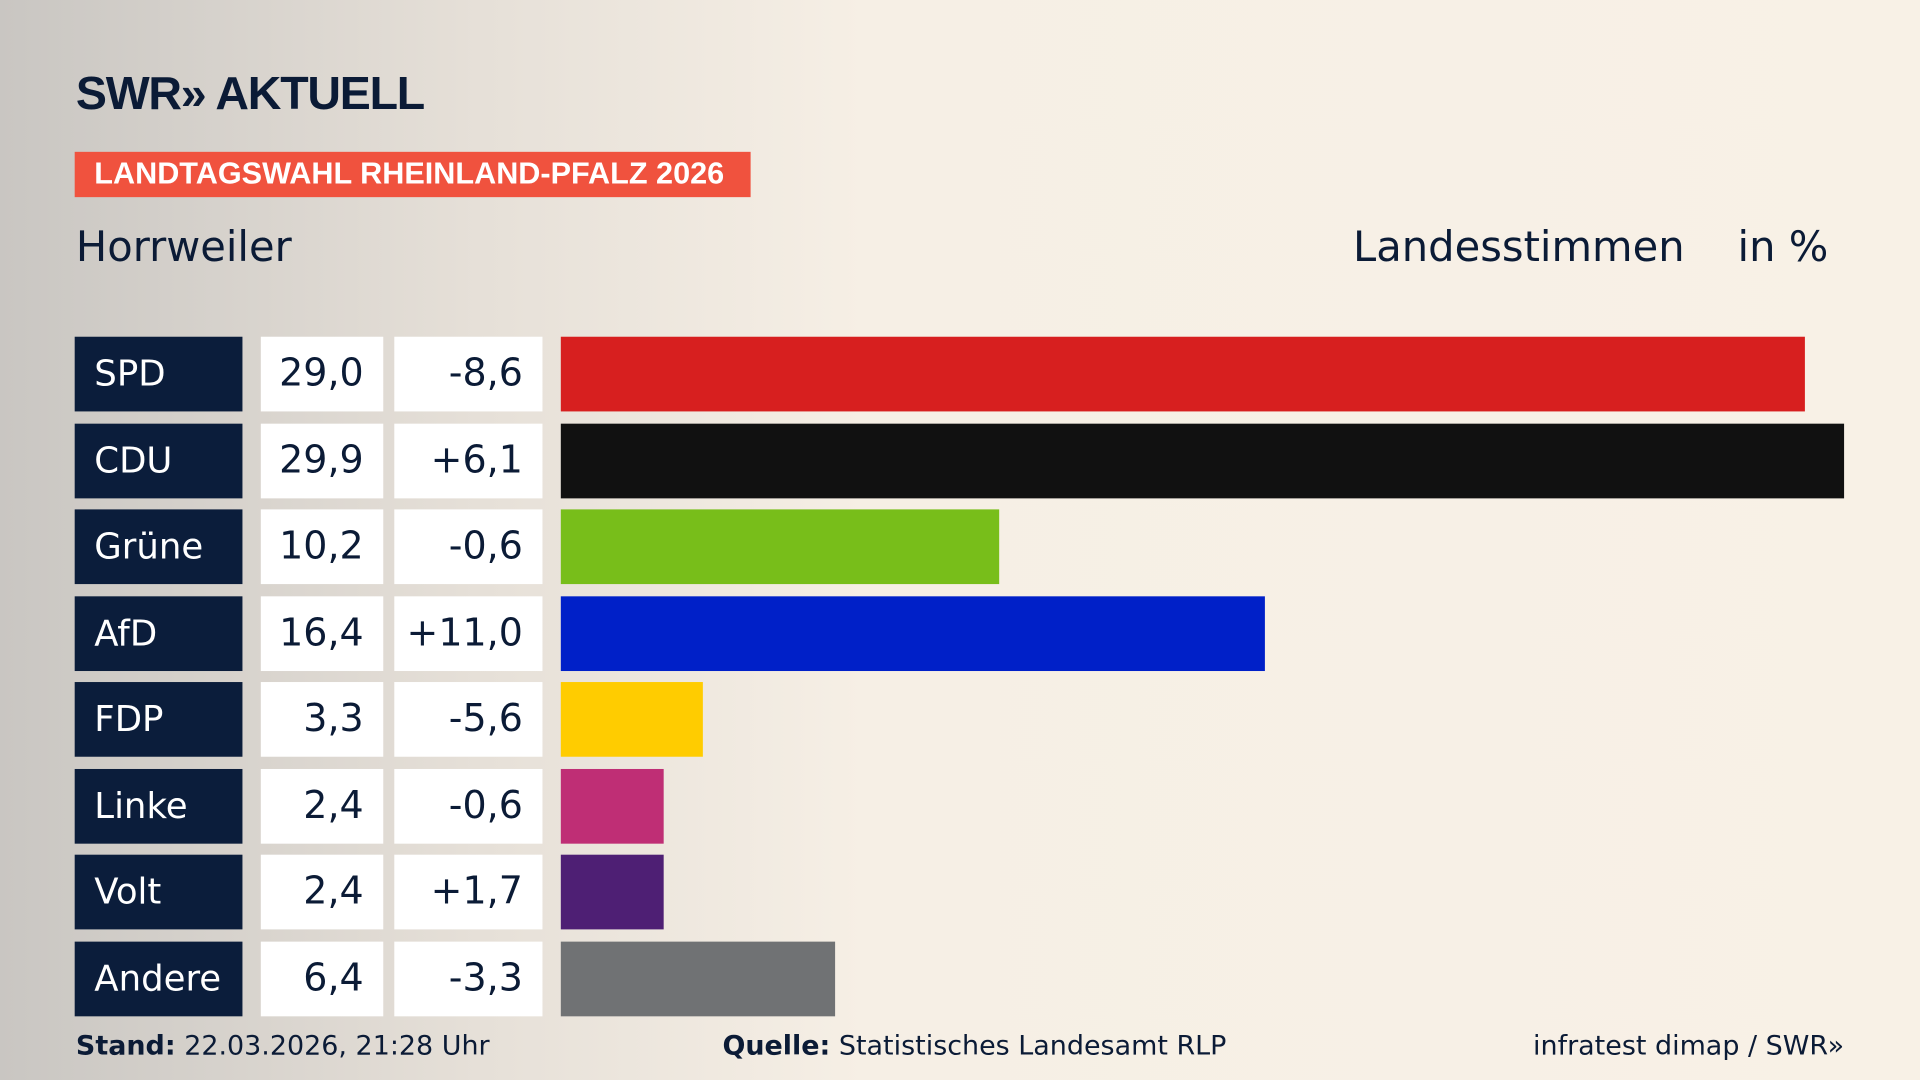 This screenshot has width=1920, height=1080. Describe the element at coordinates (158, 719) in the screenshot. I see `party-label: FDP` at that location.